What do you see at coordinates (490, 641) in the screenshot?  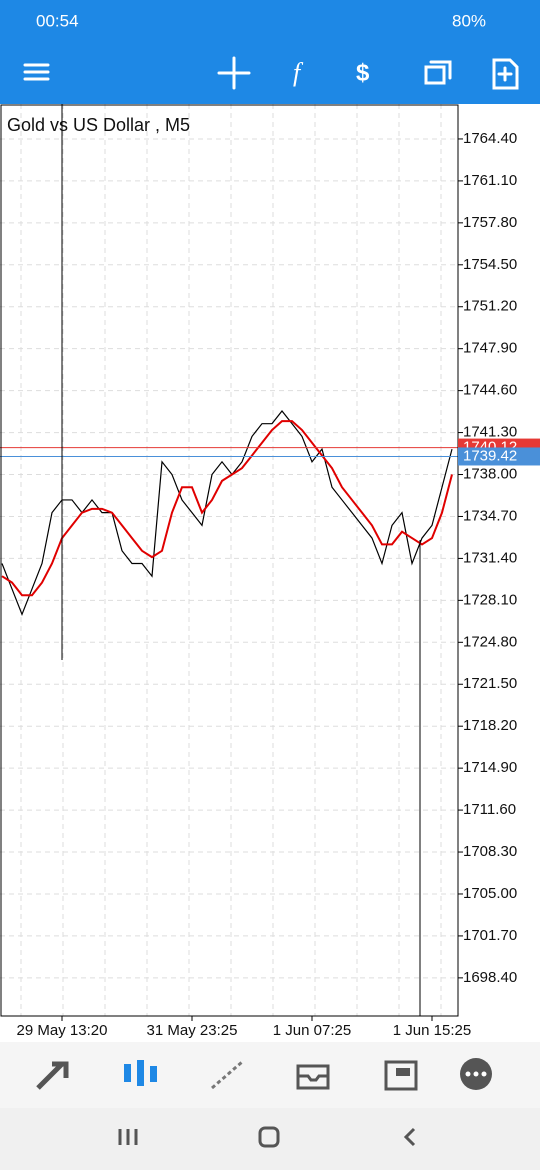 I see `y-tick-label: 1724.80` at bounding box center [490, 641].